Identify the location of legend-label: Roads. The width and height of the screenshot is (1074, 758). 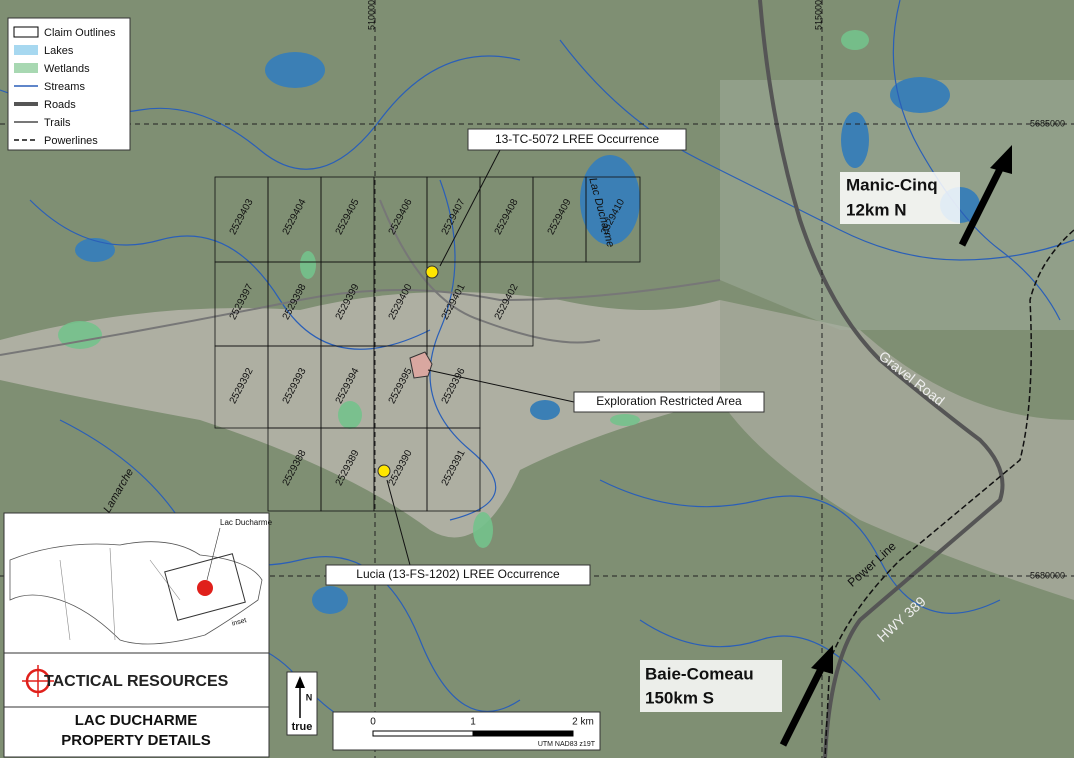
(60, 105).